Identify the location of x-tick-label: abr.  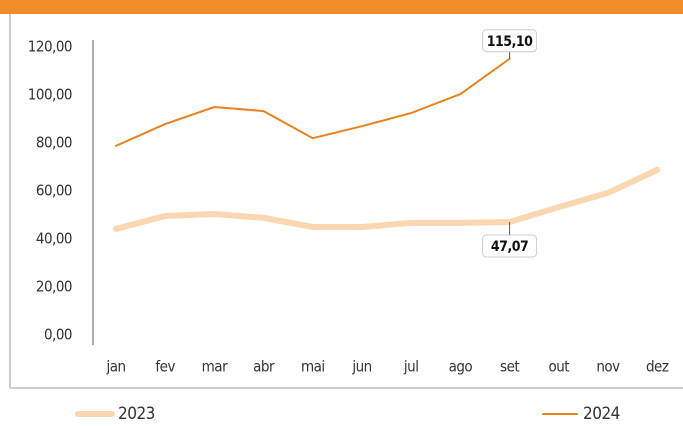
(264, 367).